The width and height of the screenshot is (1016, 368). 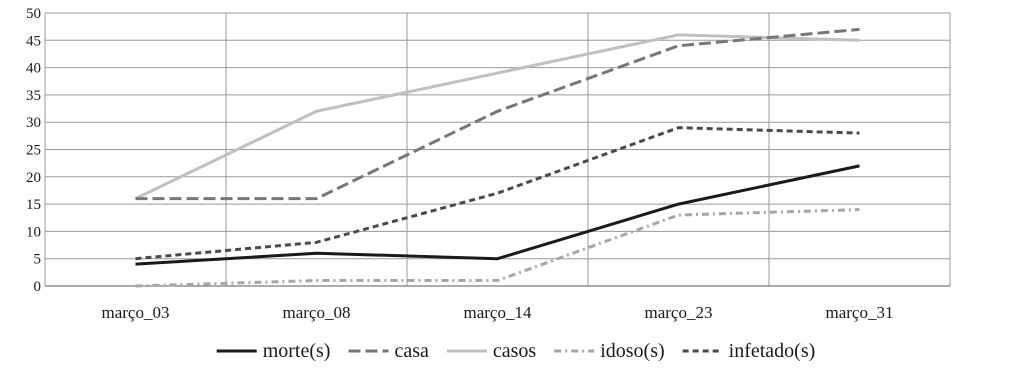 I want to click on x-tick-label: março_14, so click(x=498, y=312).